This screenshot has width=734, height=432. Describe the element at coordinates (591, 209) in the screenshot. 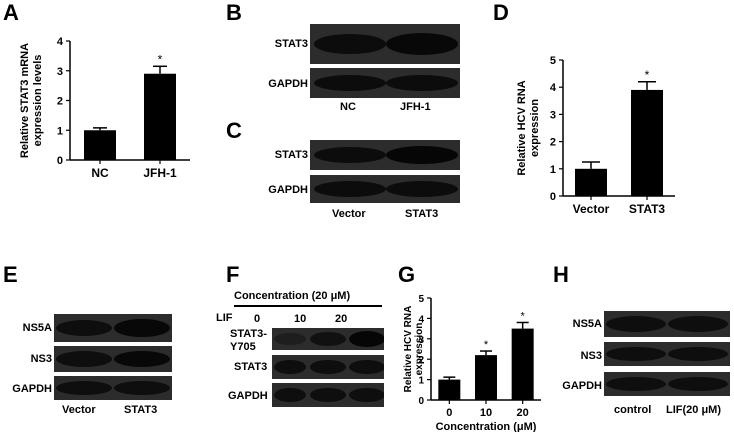

I see `x-tick-label: Vector` at that location.